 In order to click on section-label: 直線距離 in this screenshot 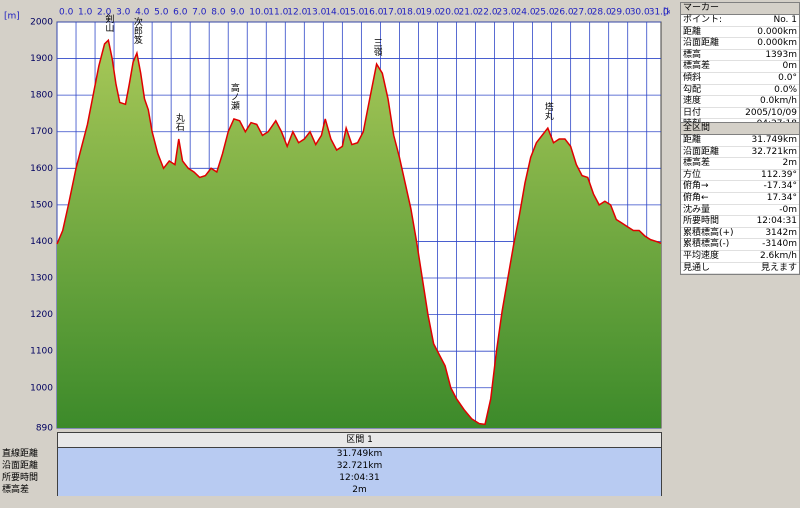, I will do `click(20, 454)`.